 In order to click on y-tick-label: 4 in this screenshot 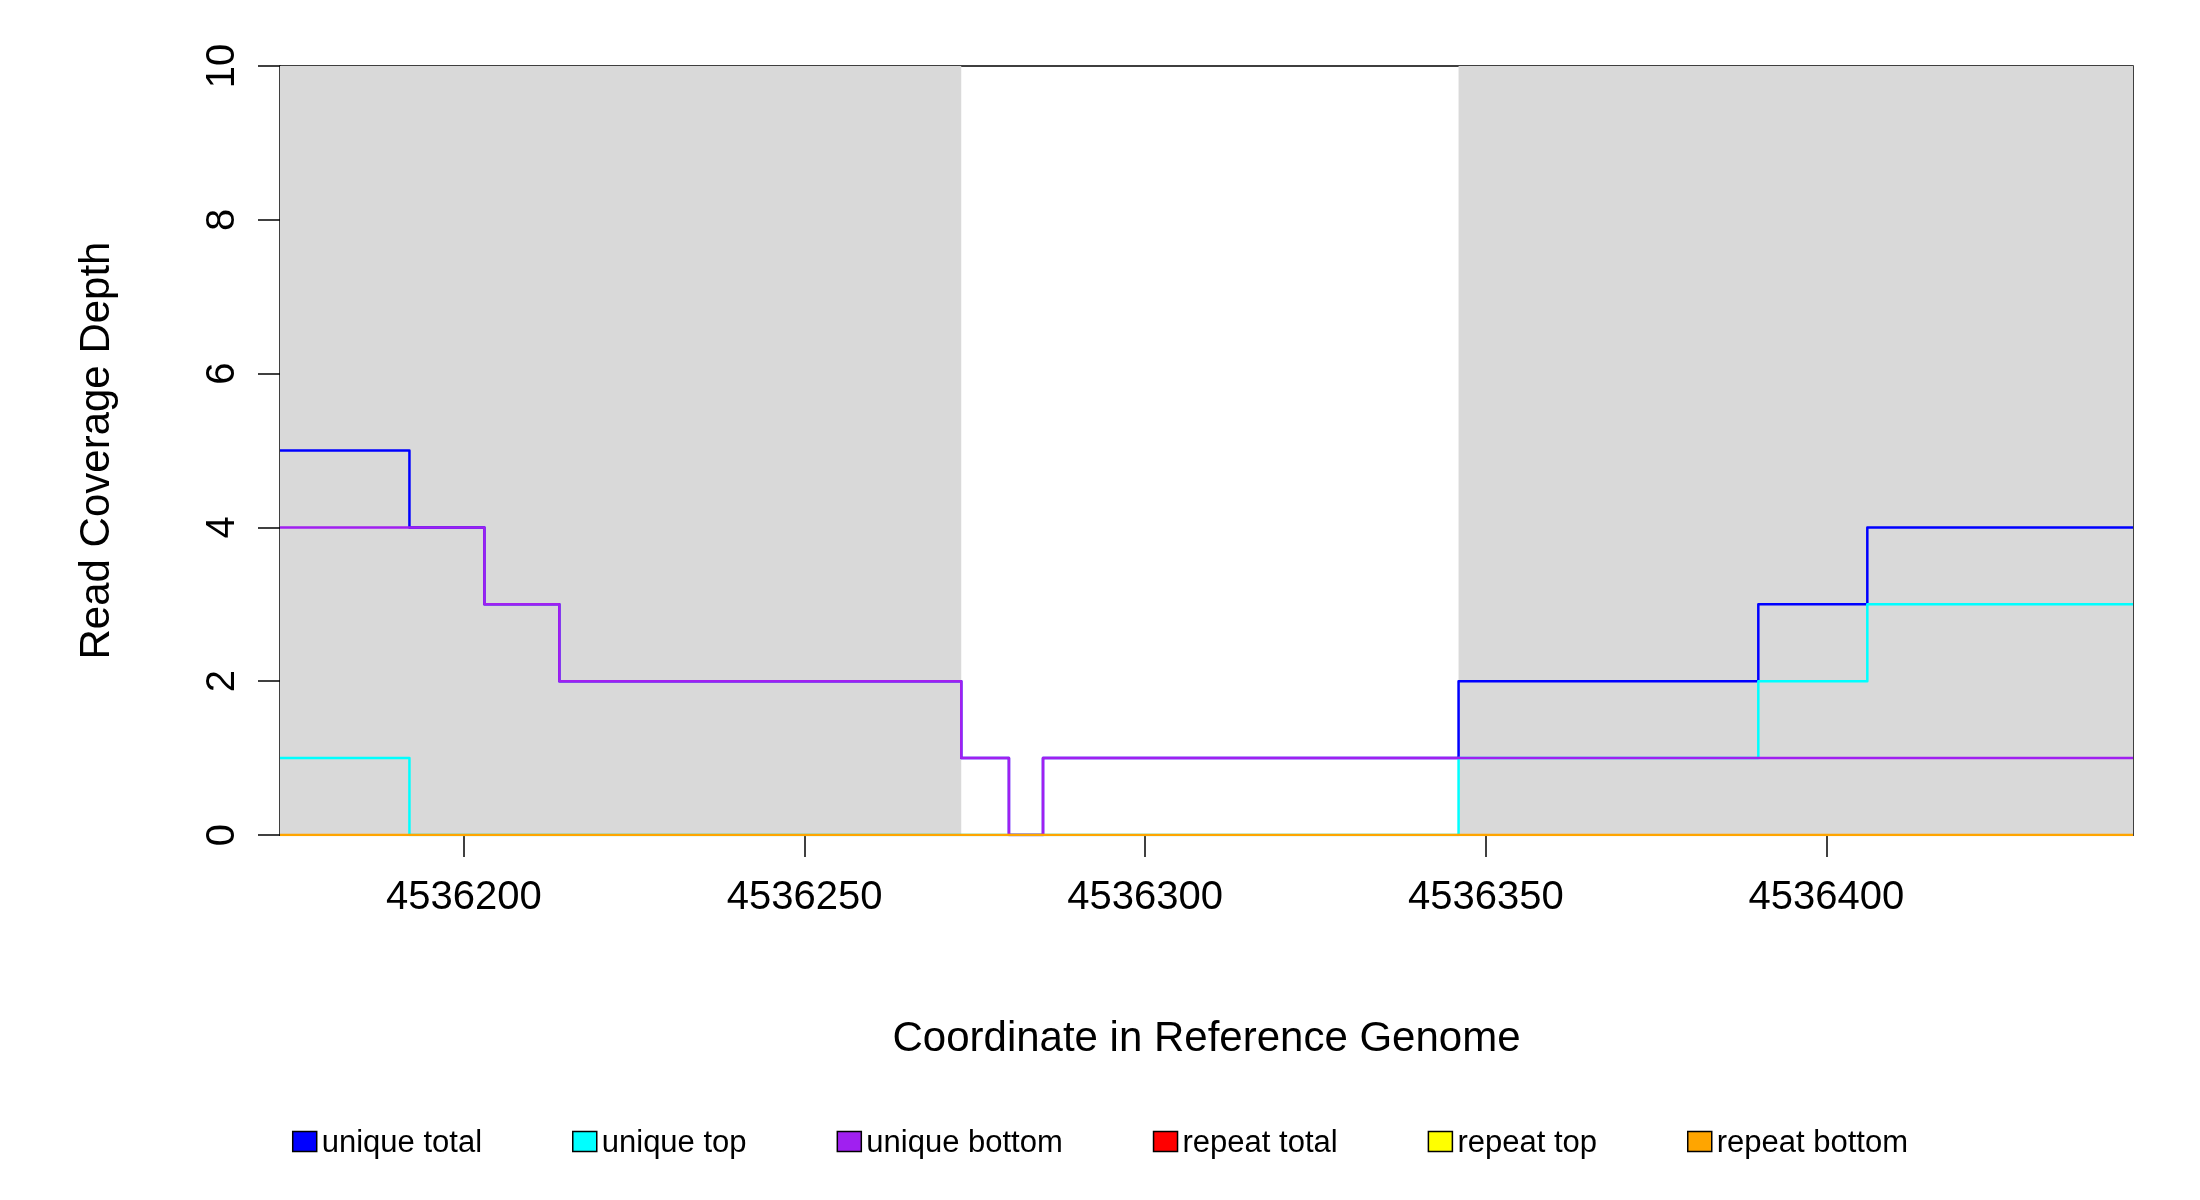, I will do `click(220, 527)`.